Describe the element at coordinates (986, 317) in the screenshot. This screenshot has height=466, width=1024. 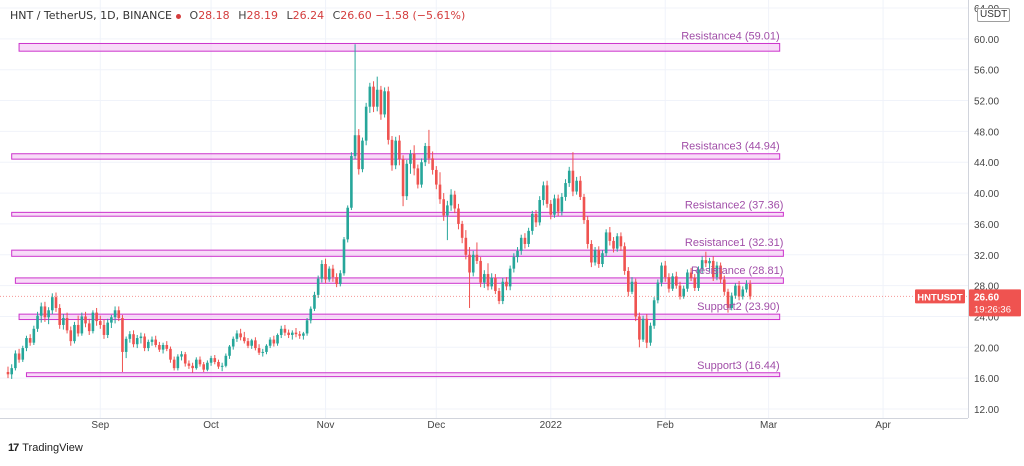
I see `y-tick-label: 24.00` at that location.